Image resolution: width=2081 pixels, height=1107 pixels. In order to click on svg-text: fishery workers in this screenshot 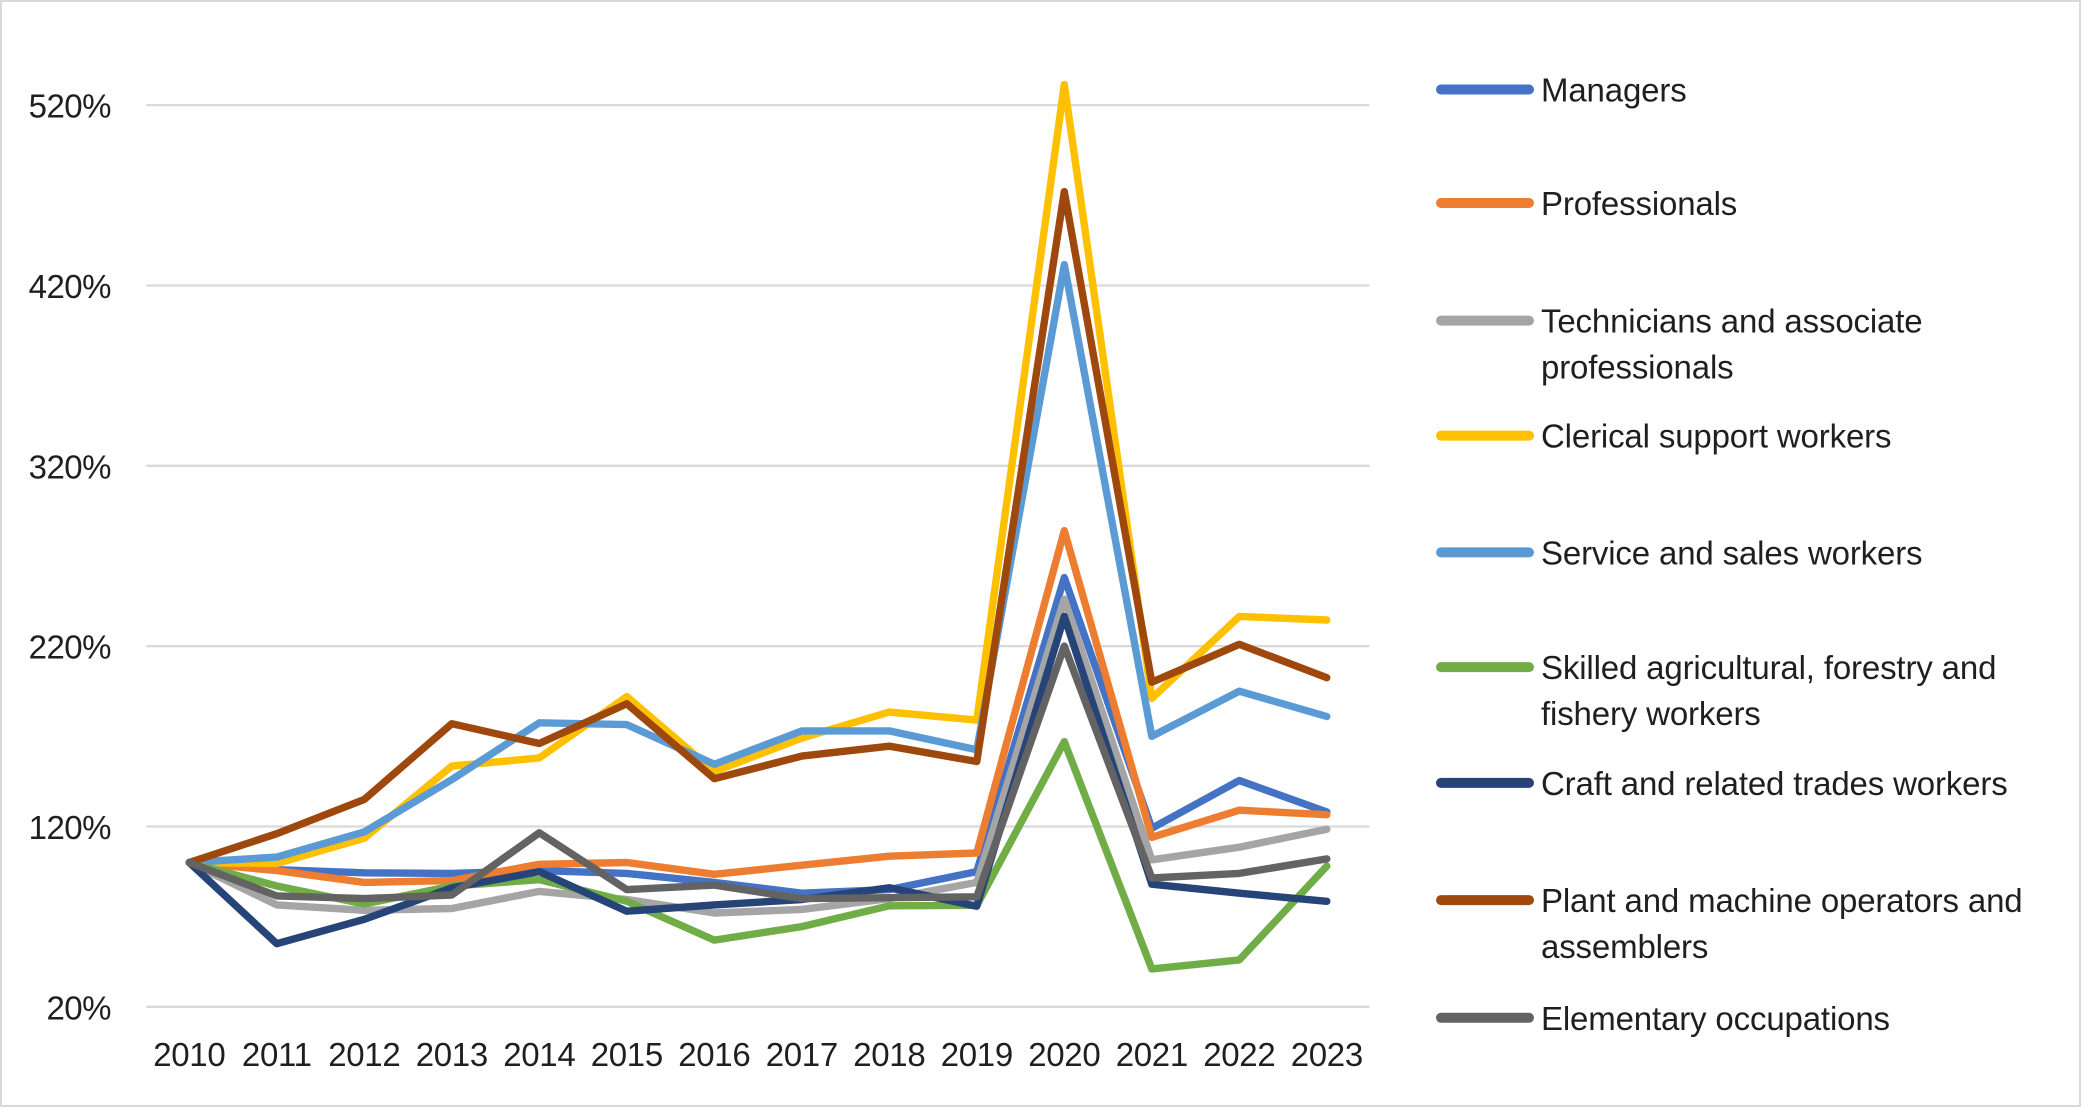, I will do `click(1651, 713)`.